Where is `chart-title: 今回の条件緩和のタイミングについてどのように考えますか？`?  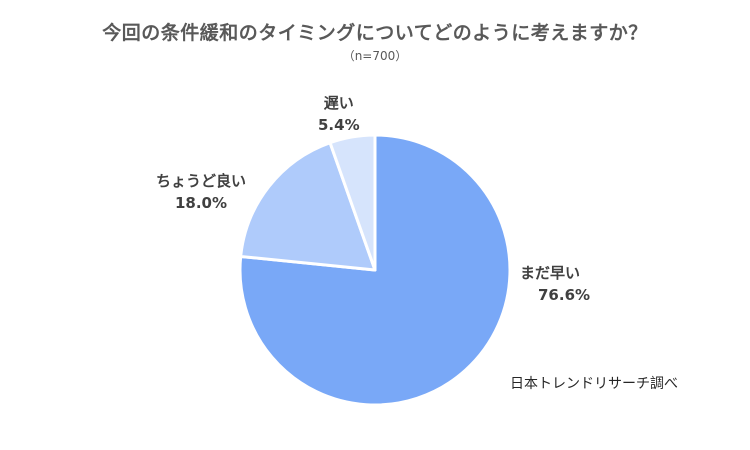 chart-title: 今回の条件緩和のタイミングについてどのように考えますか？ is located at coordinates (375, 33).